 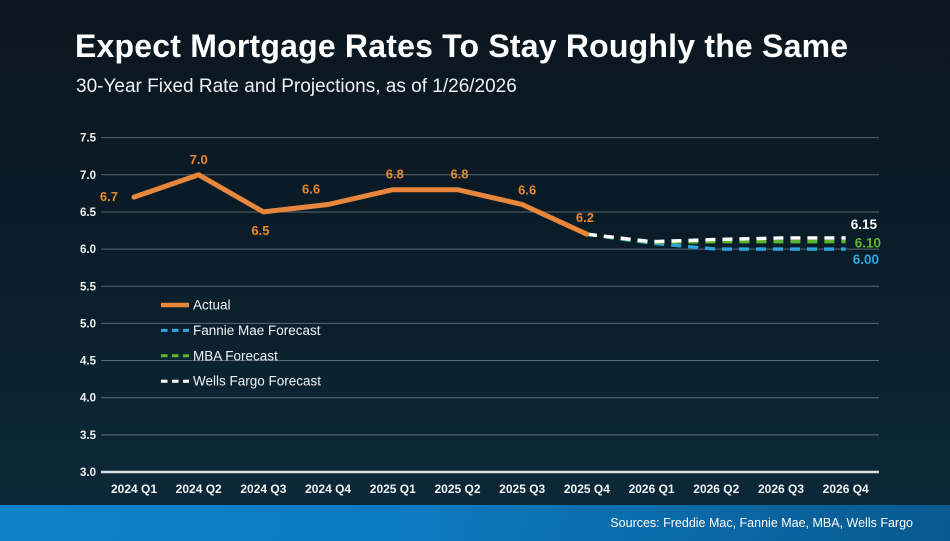 I want to click on x-axis-tick-label: 2025 Q2, so click(x=457, y=489).